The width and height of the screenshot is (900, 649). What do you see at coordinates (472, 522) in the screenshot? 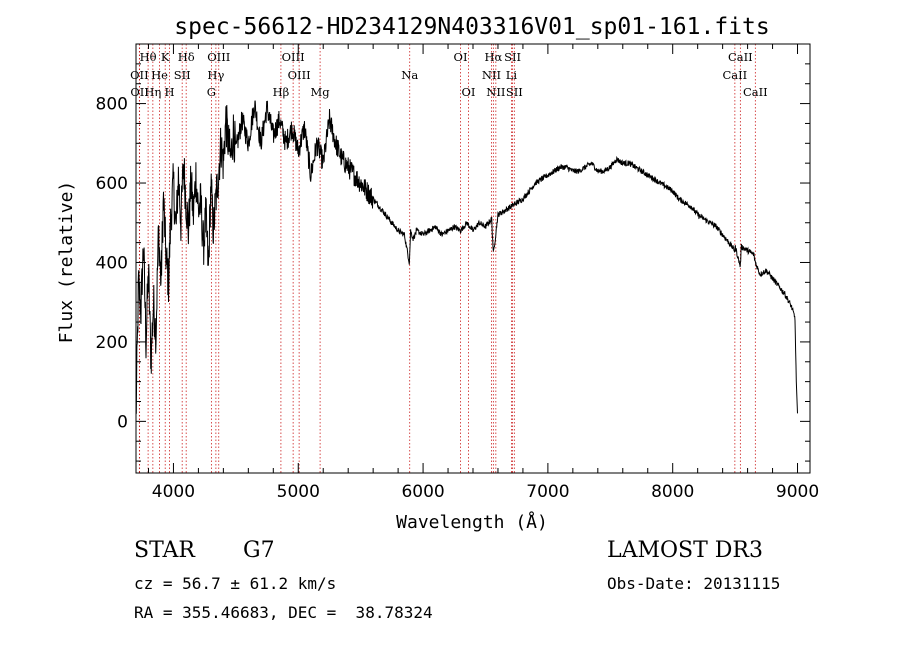
I see `x-axis-label: Wavelength (Å)` at bounding box center [472, 522].